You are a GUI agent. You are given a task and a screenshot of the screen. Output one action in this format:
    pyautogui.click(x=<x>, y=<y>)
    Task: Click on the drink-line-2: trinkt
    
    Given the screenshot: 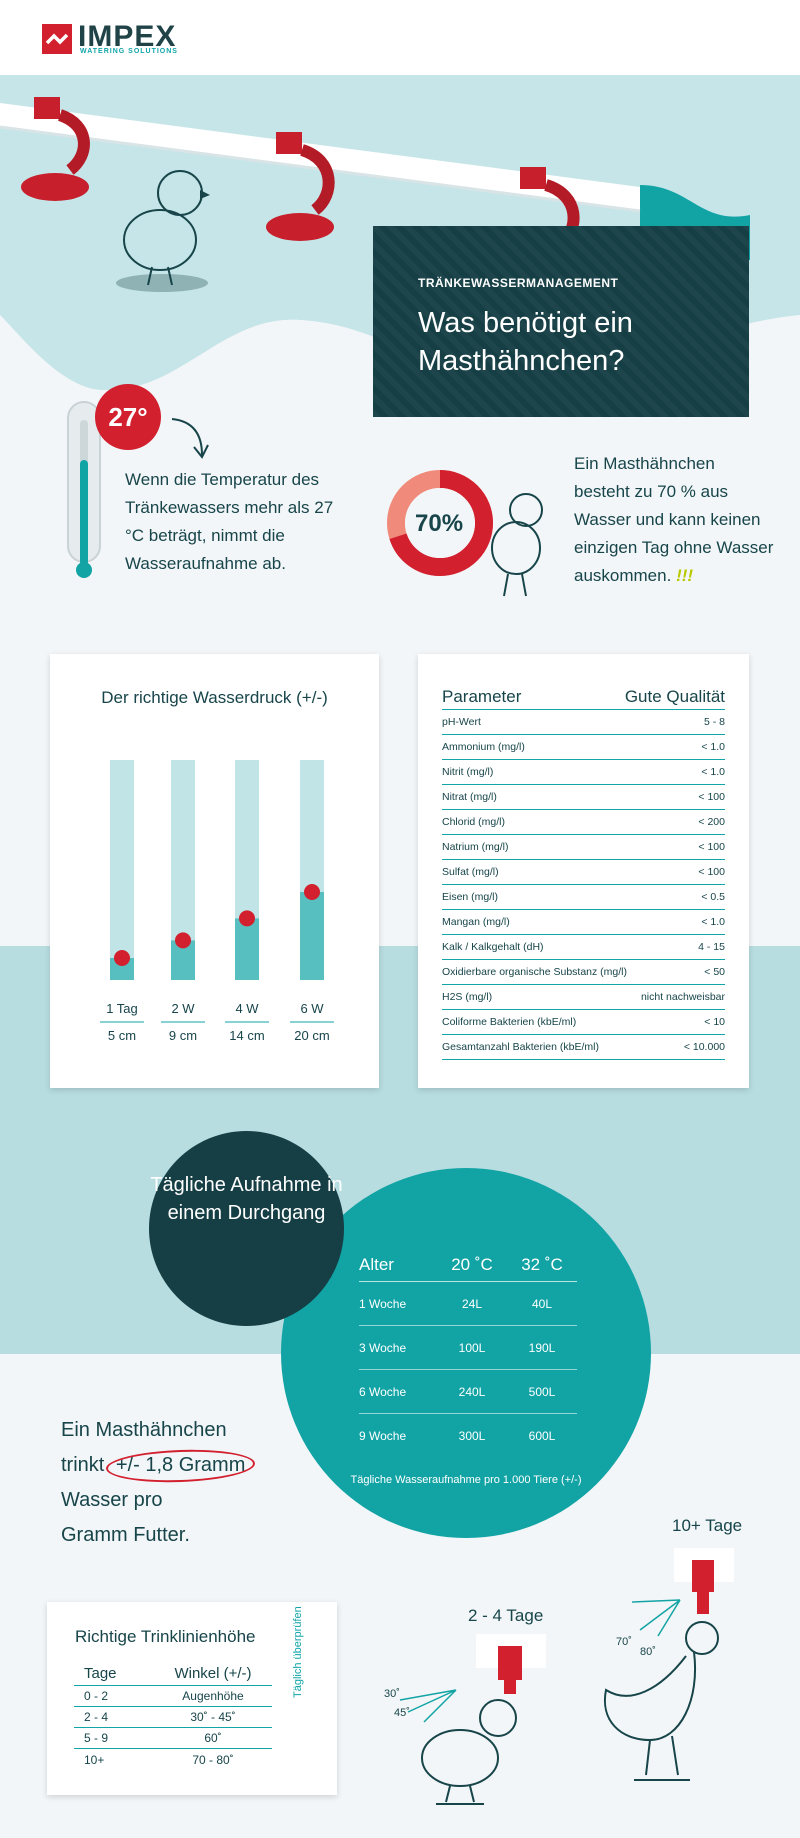 What is the action you would take?
    pyautogui.click(x=83, y=1465)
    